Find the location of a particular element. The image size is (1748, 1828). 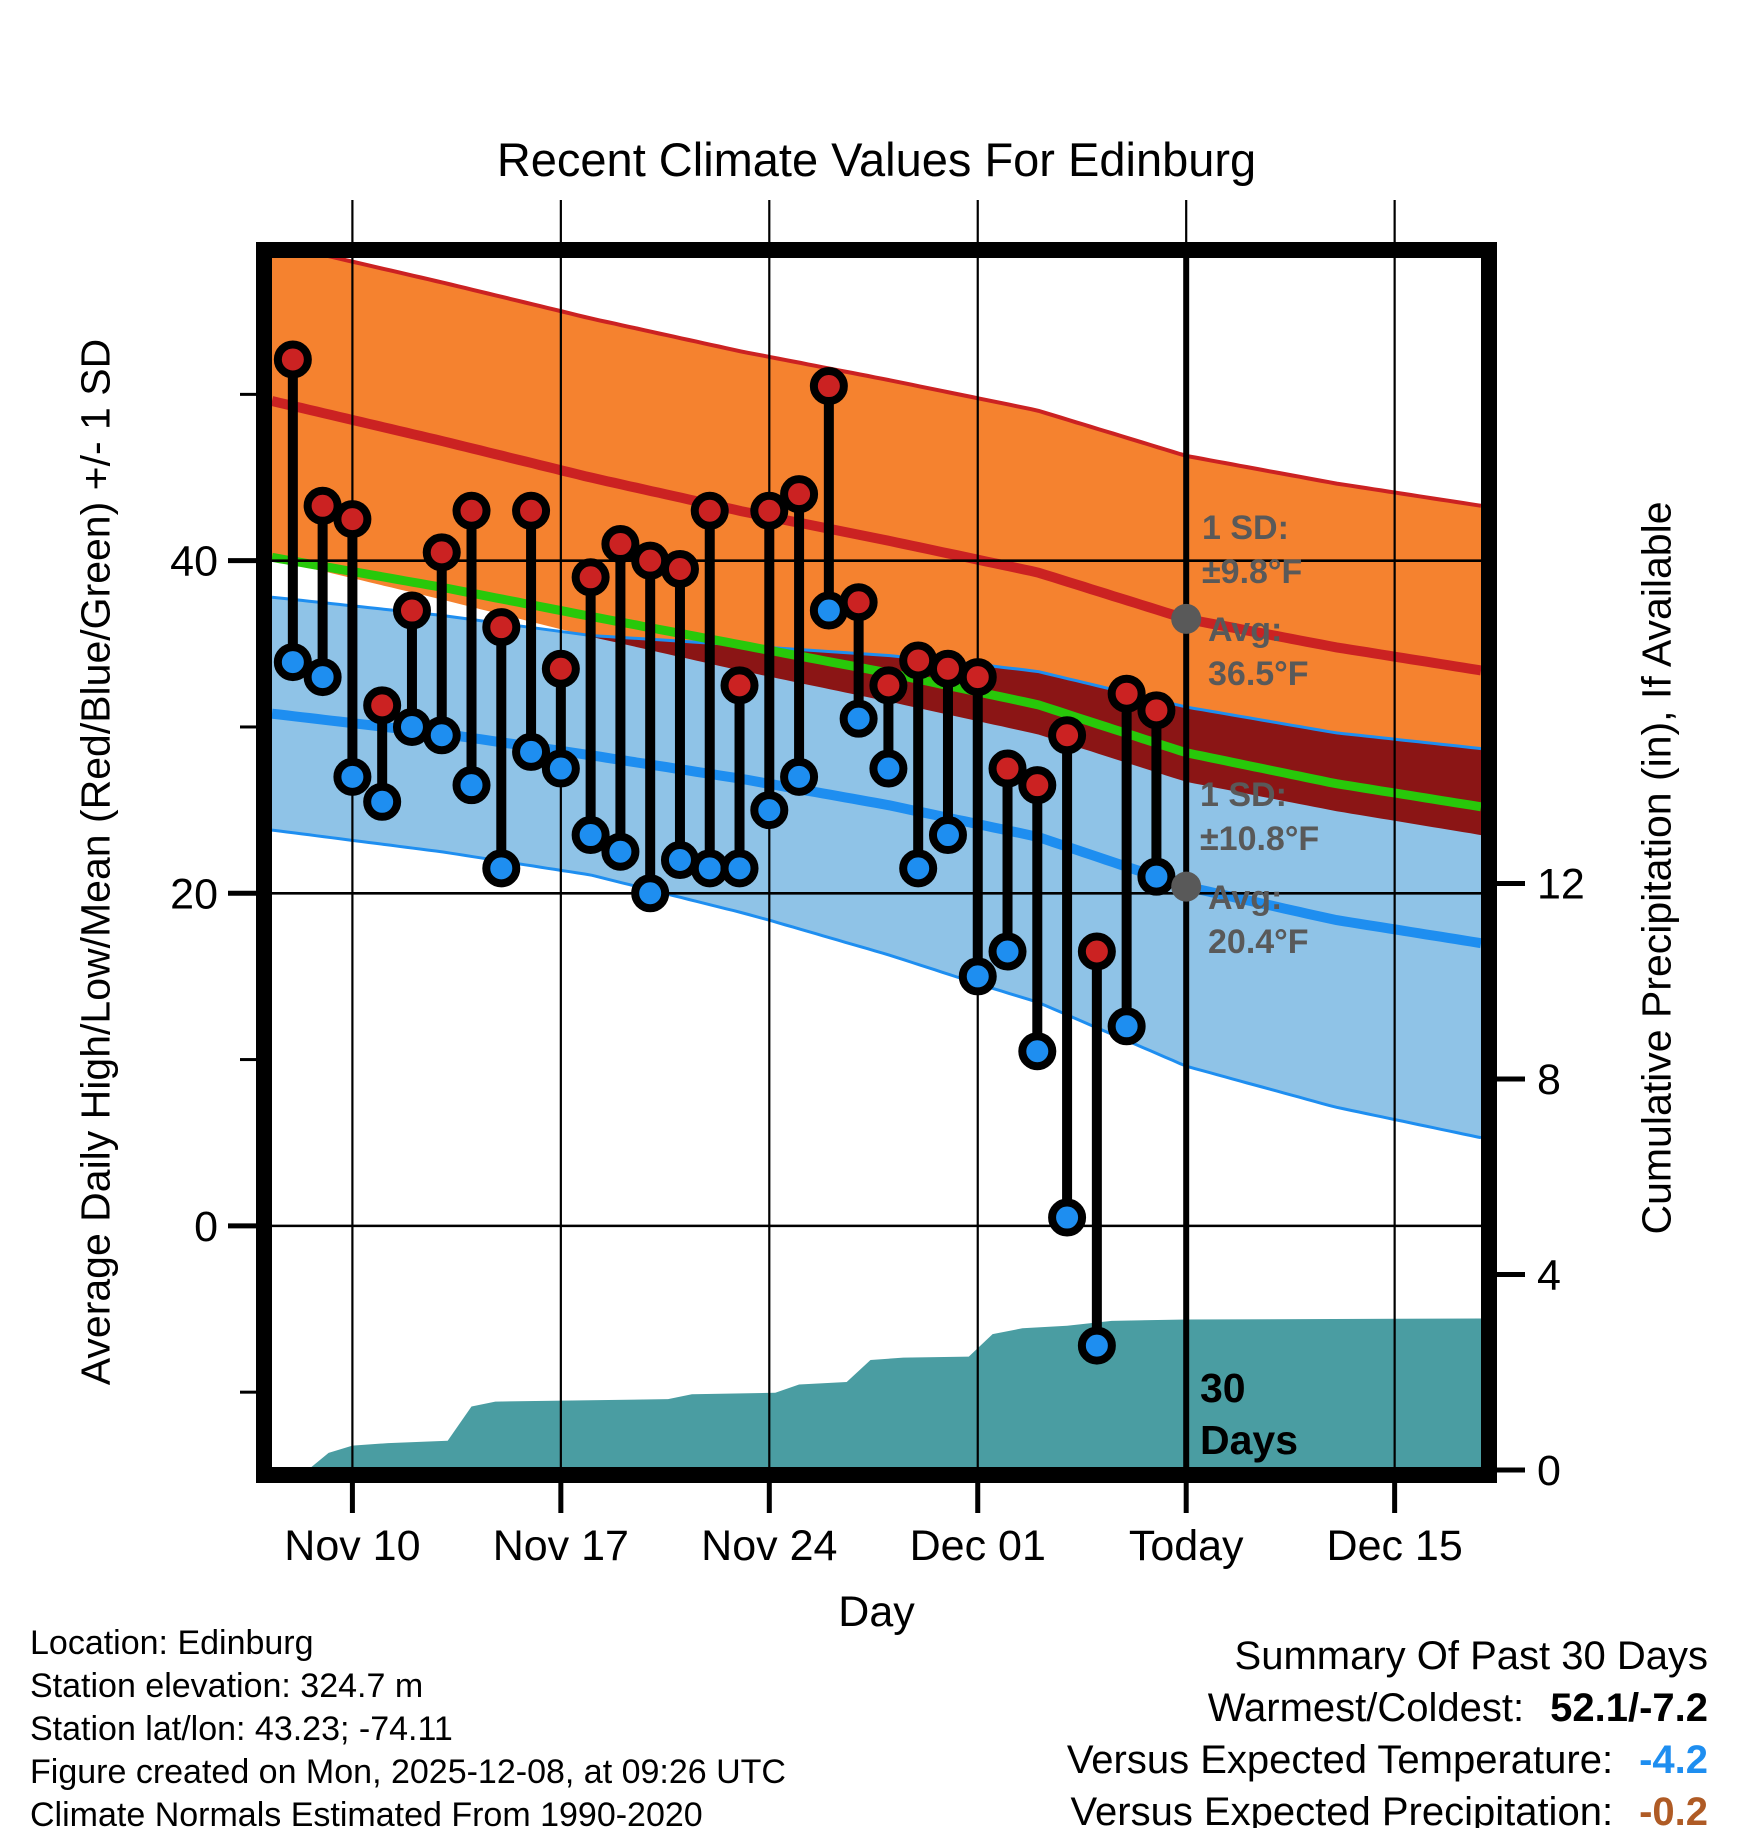

tick-label: 12 is located at coordinates (1561, 885).